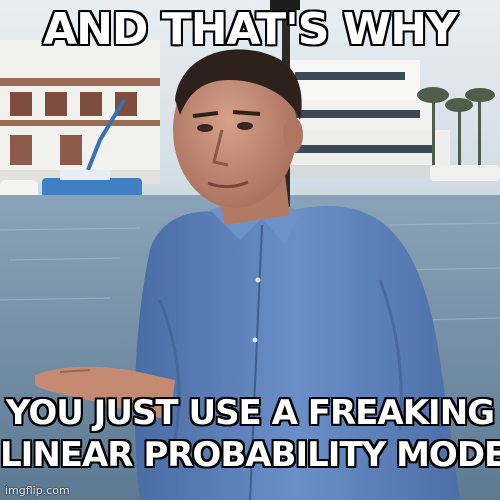 The image size is (500, 500). Describe the element at coordinates (250, 413) in the screenshot. I see `bottom-caption-line-1: YOU JUST USE A FREAKING` at that location.